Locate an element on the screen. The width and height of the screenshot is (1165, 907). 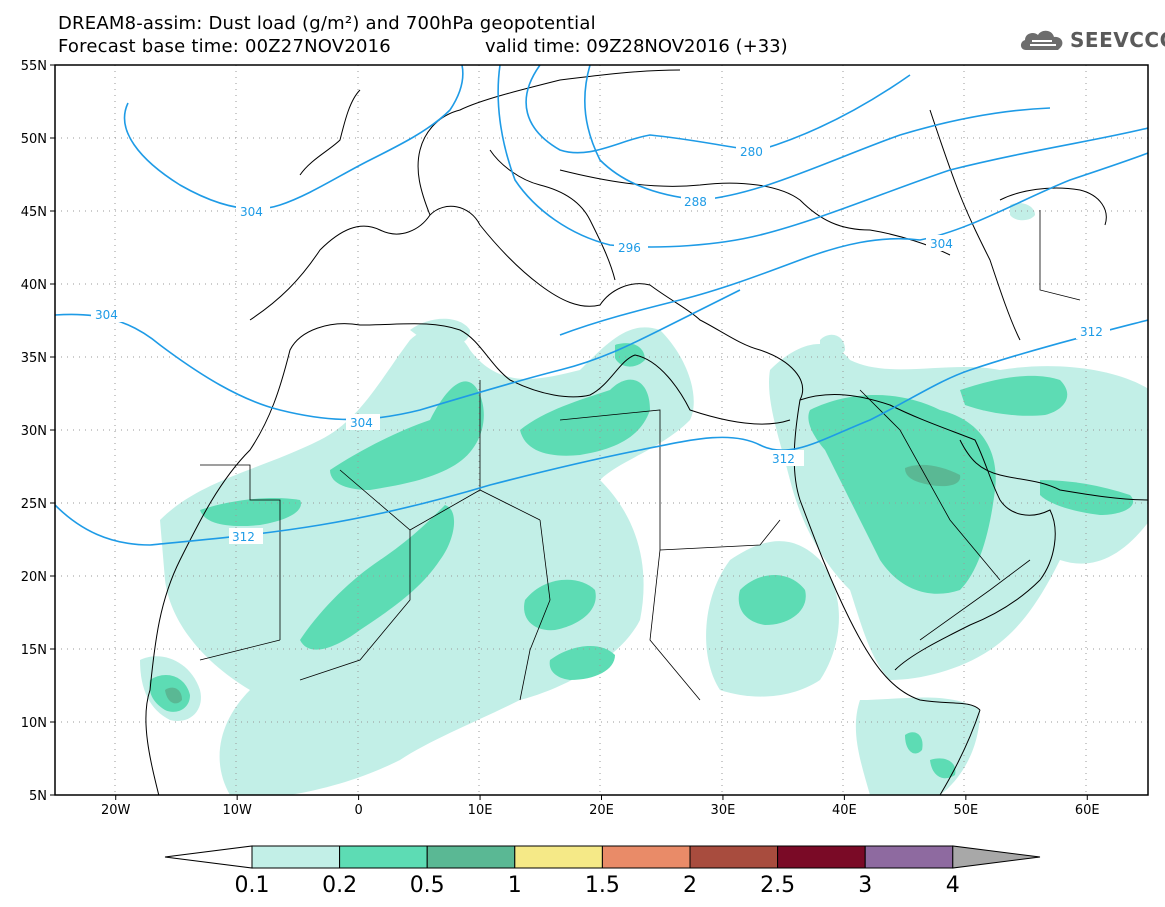
longitude-axis: 20W 10W 0 10E 20E 30E 40E 50E 60E is located at coordinates (600, 806).